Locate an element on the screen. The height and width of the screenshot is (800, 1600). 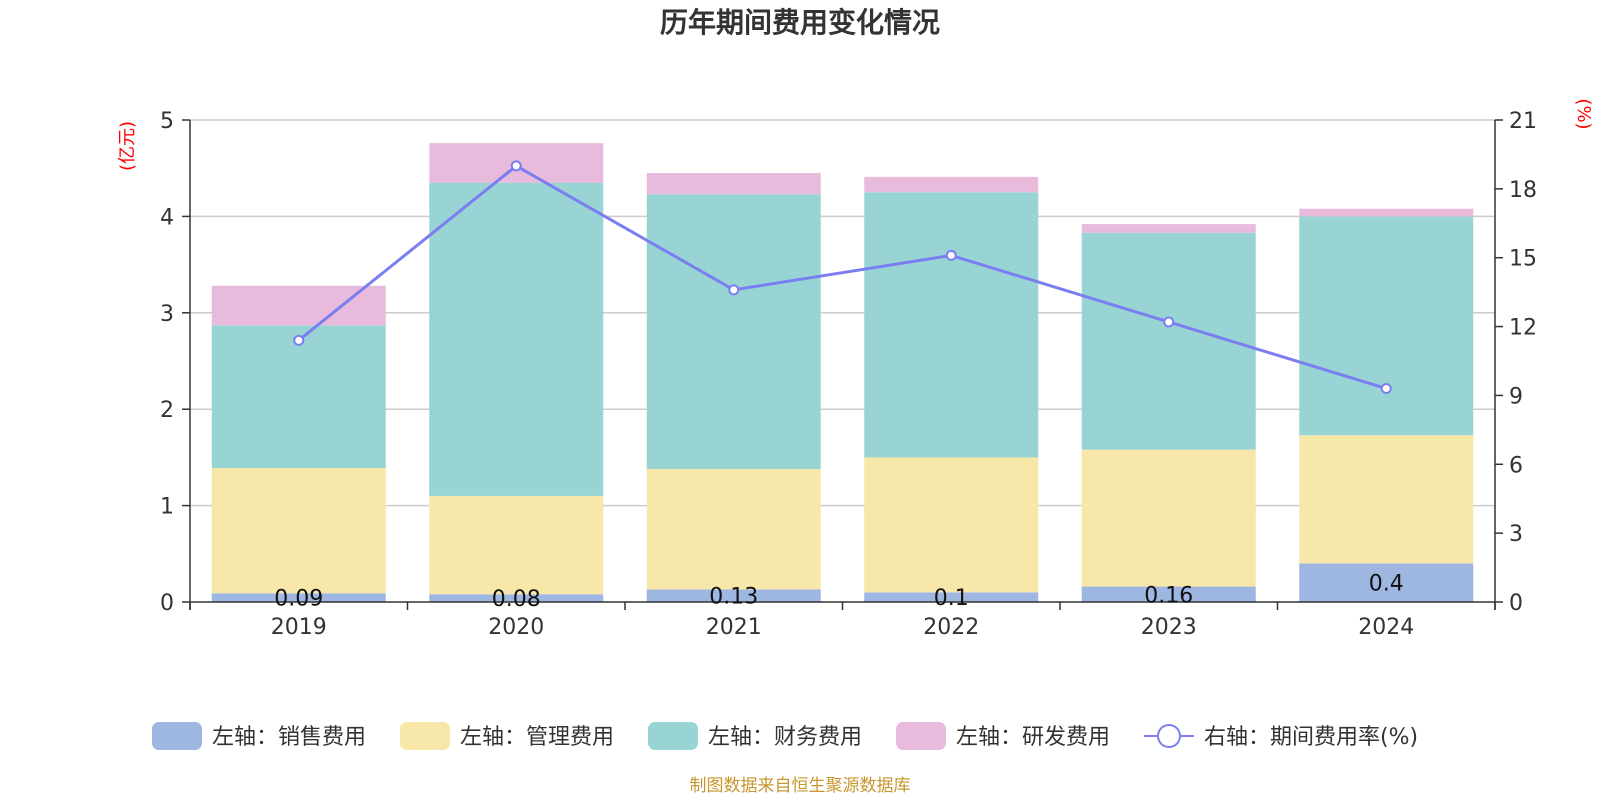
bar-data-label: 0.1 is located at coordinates (951, 598).